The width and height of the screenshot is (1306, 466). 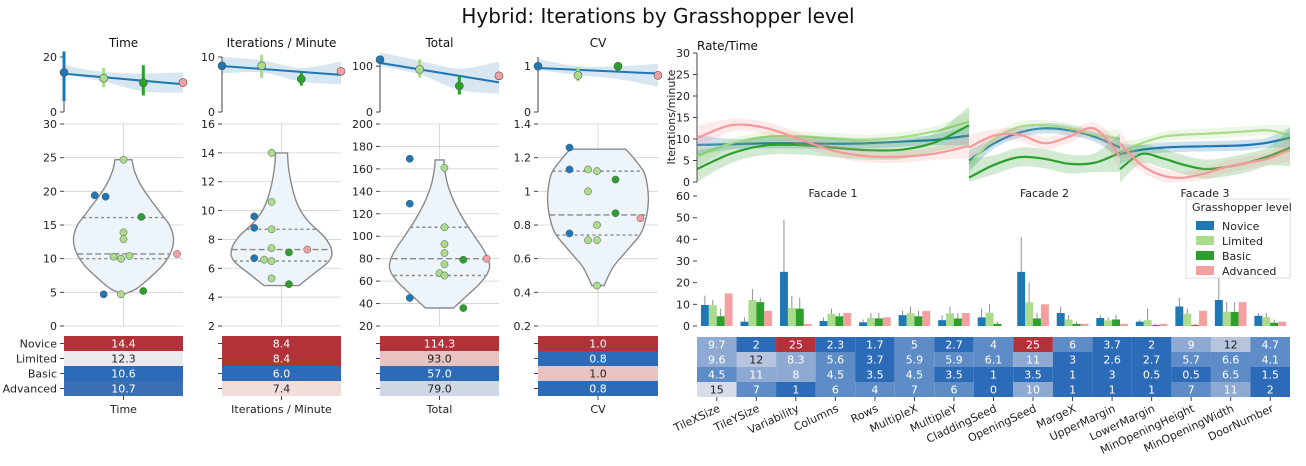 What do you see at coordinates (208, 211) in the screenshot?
I see `y-tick-label: 10` at bounding box center [208, 211].